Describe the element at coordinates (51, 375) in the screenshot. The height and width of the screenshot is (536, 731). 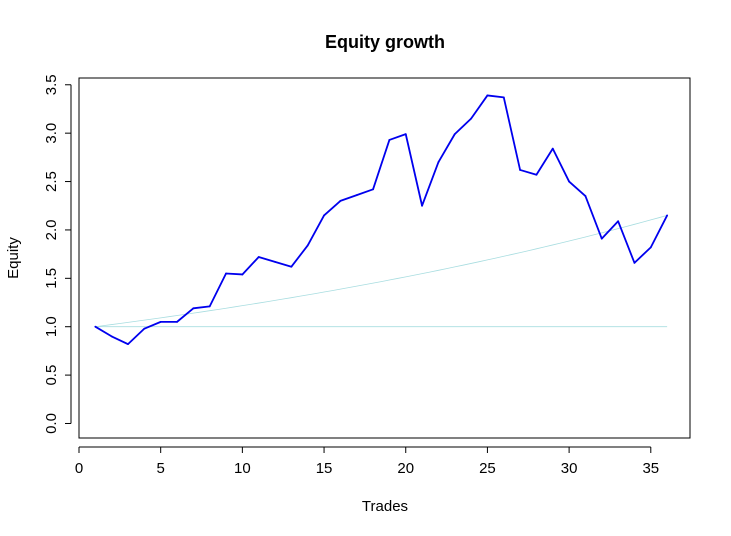
I see `y-tick-label: 0.5` at that location.